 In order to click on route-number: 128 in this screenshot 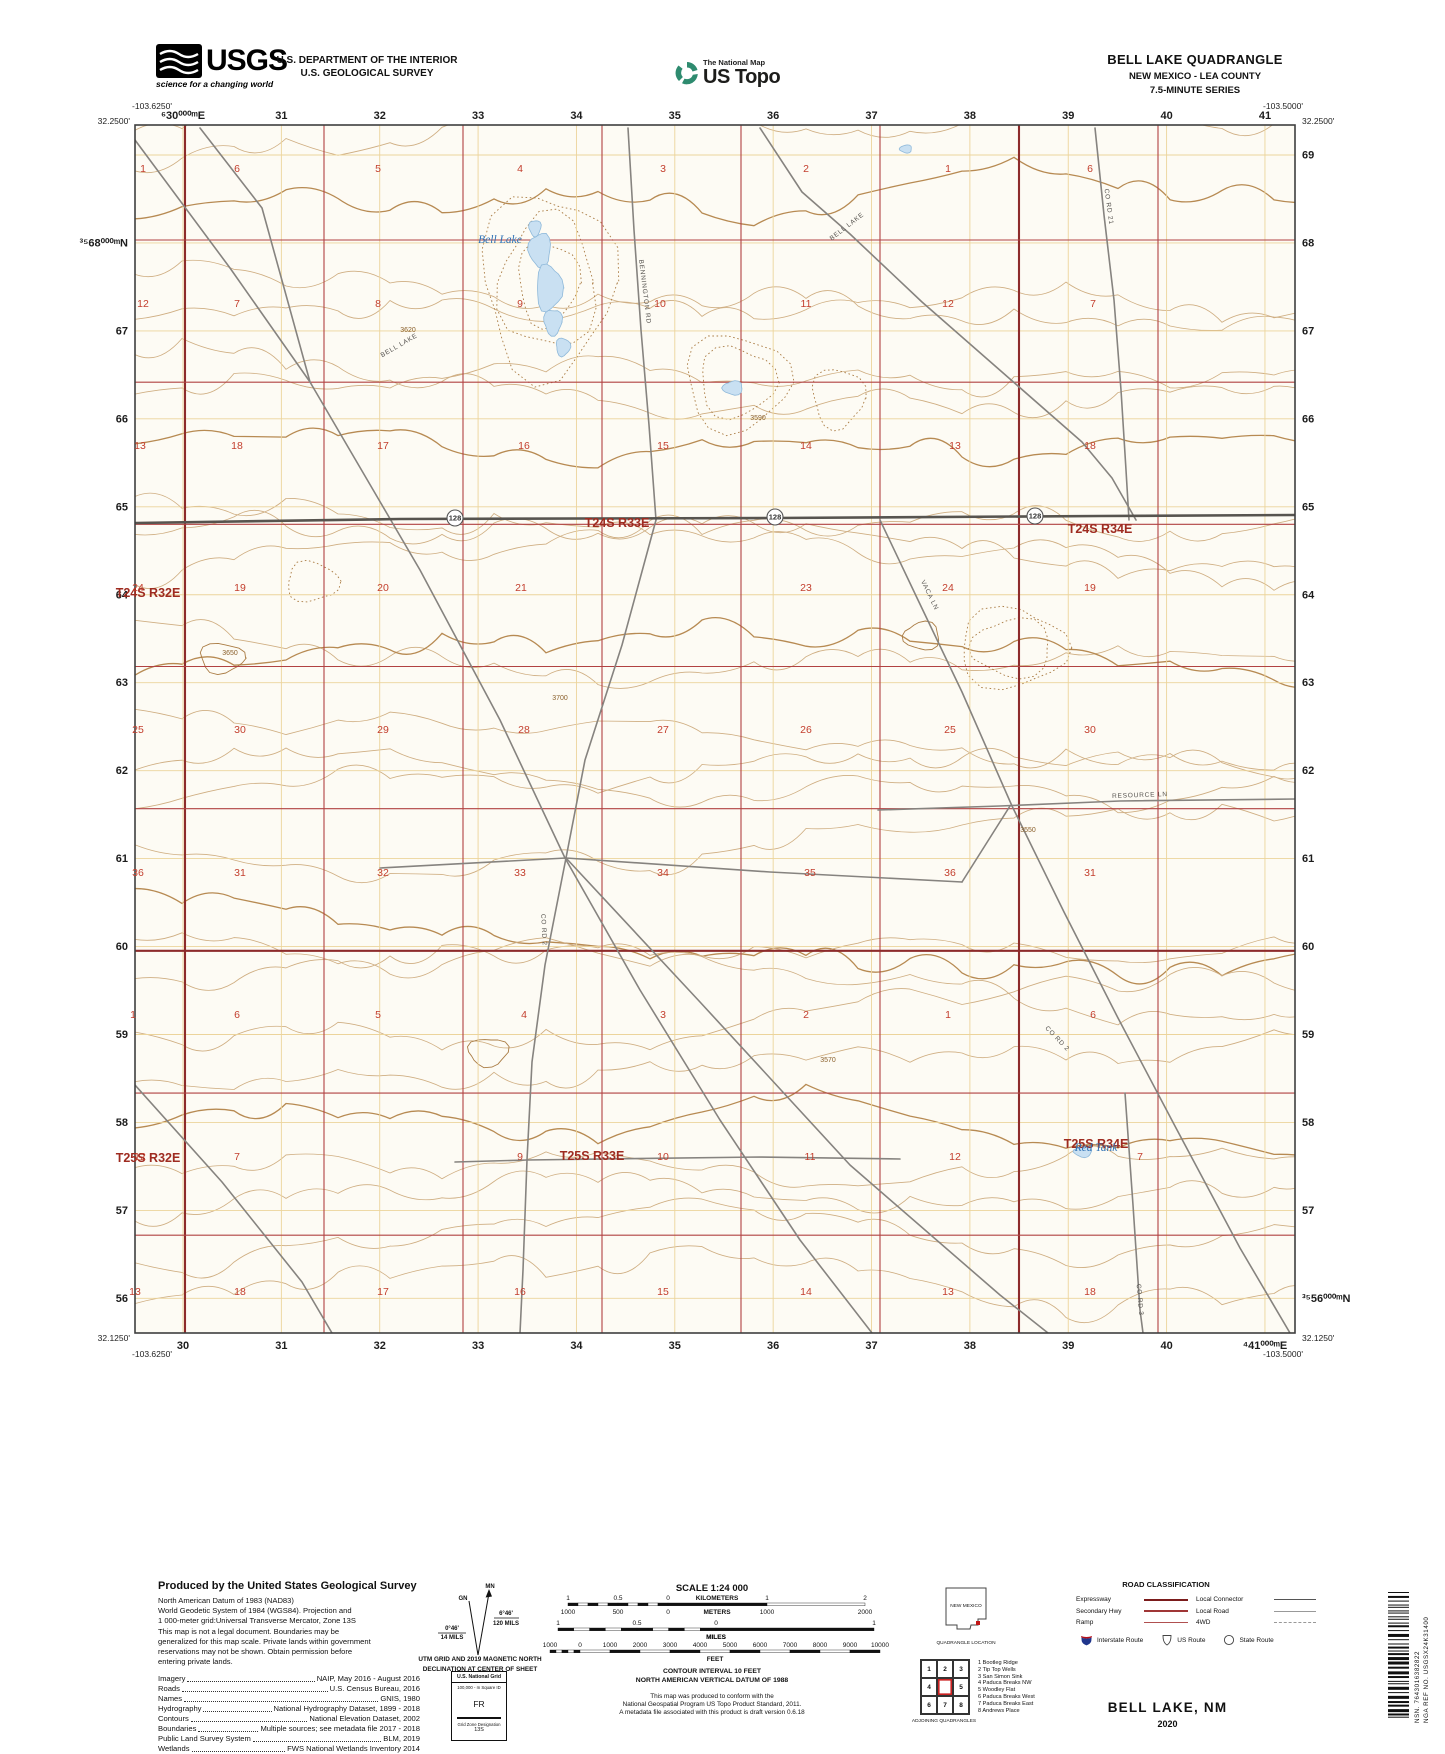, I will do `click(455, 518)`.